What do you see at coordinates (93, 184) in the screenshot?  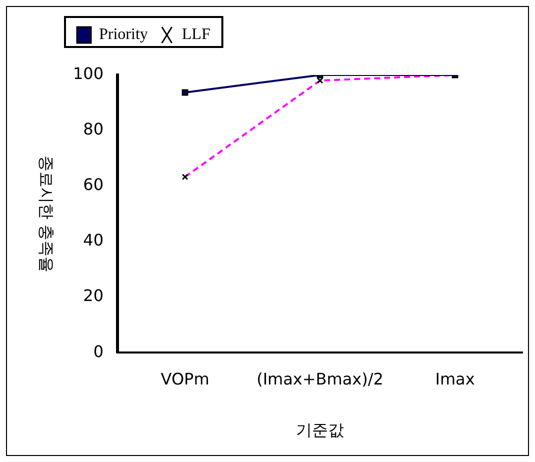 I see `y-tick-label: 60` at bounding box center [93, 184].